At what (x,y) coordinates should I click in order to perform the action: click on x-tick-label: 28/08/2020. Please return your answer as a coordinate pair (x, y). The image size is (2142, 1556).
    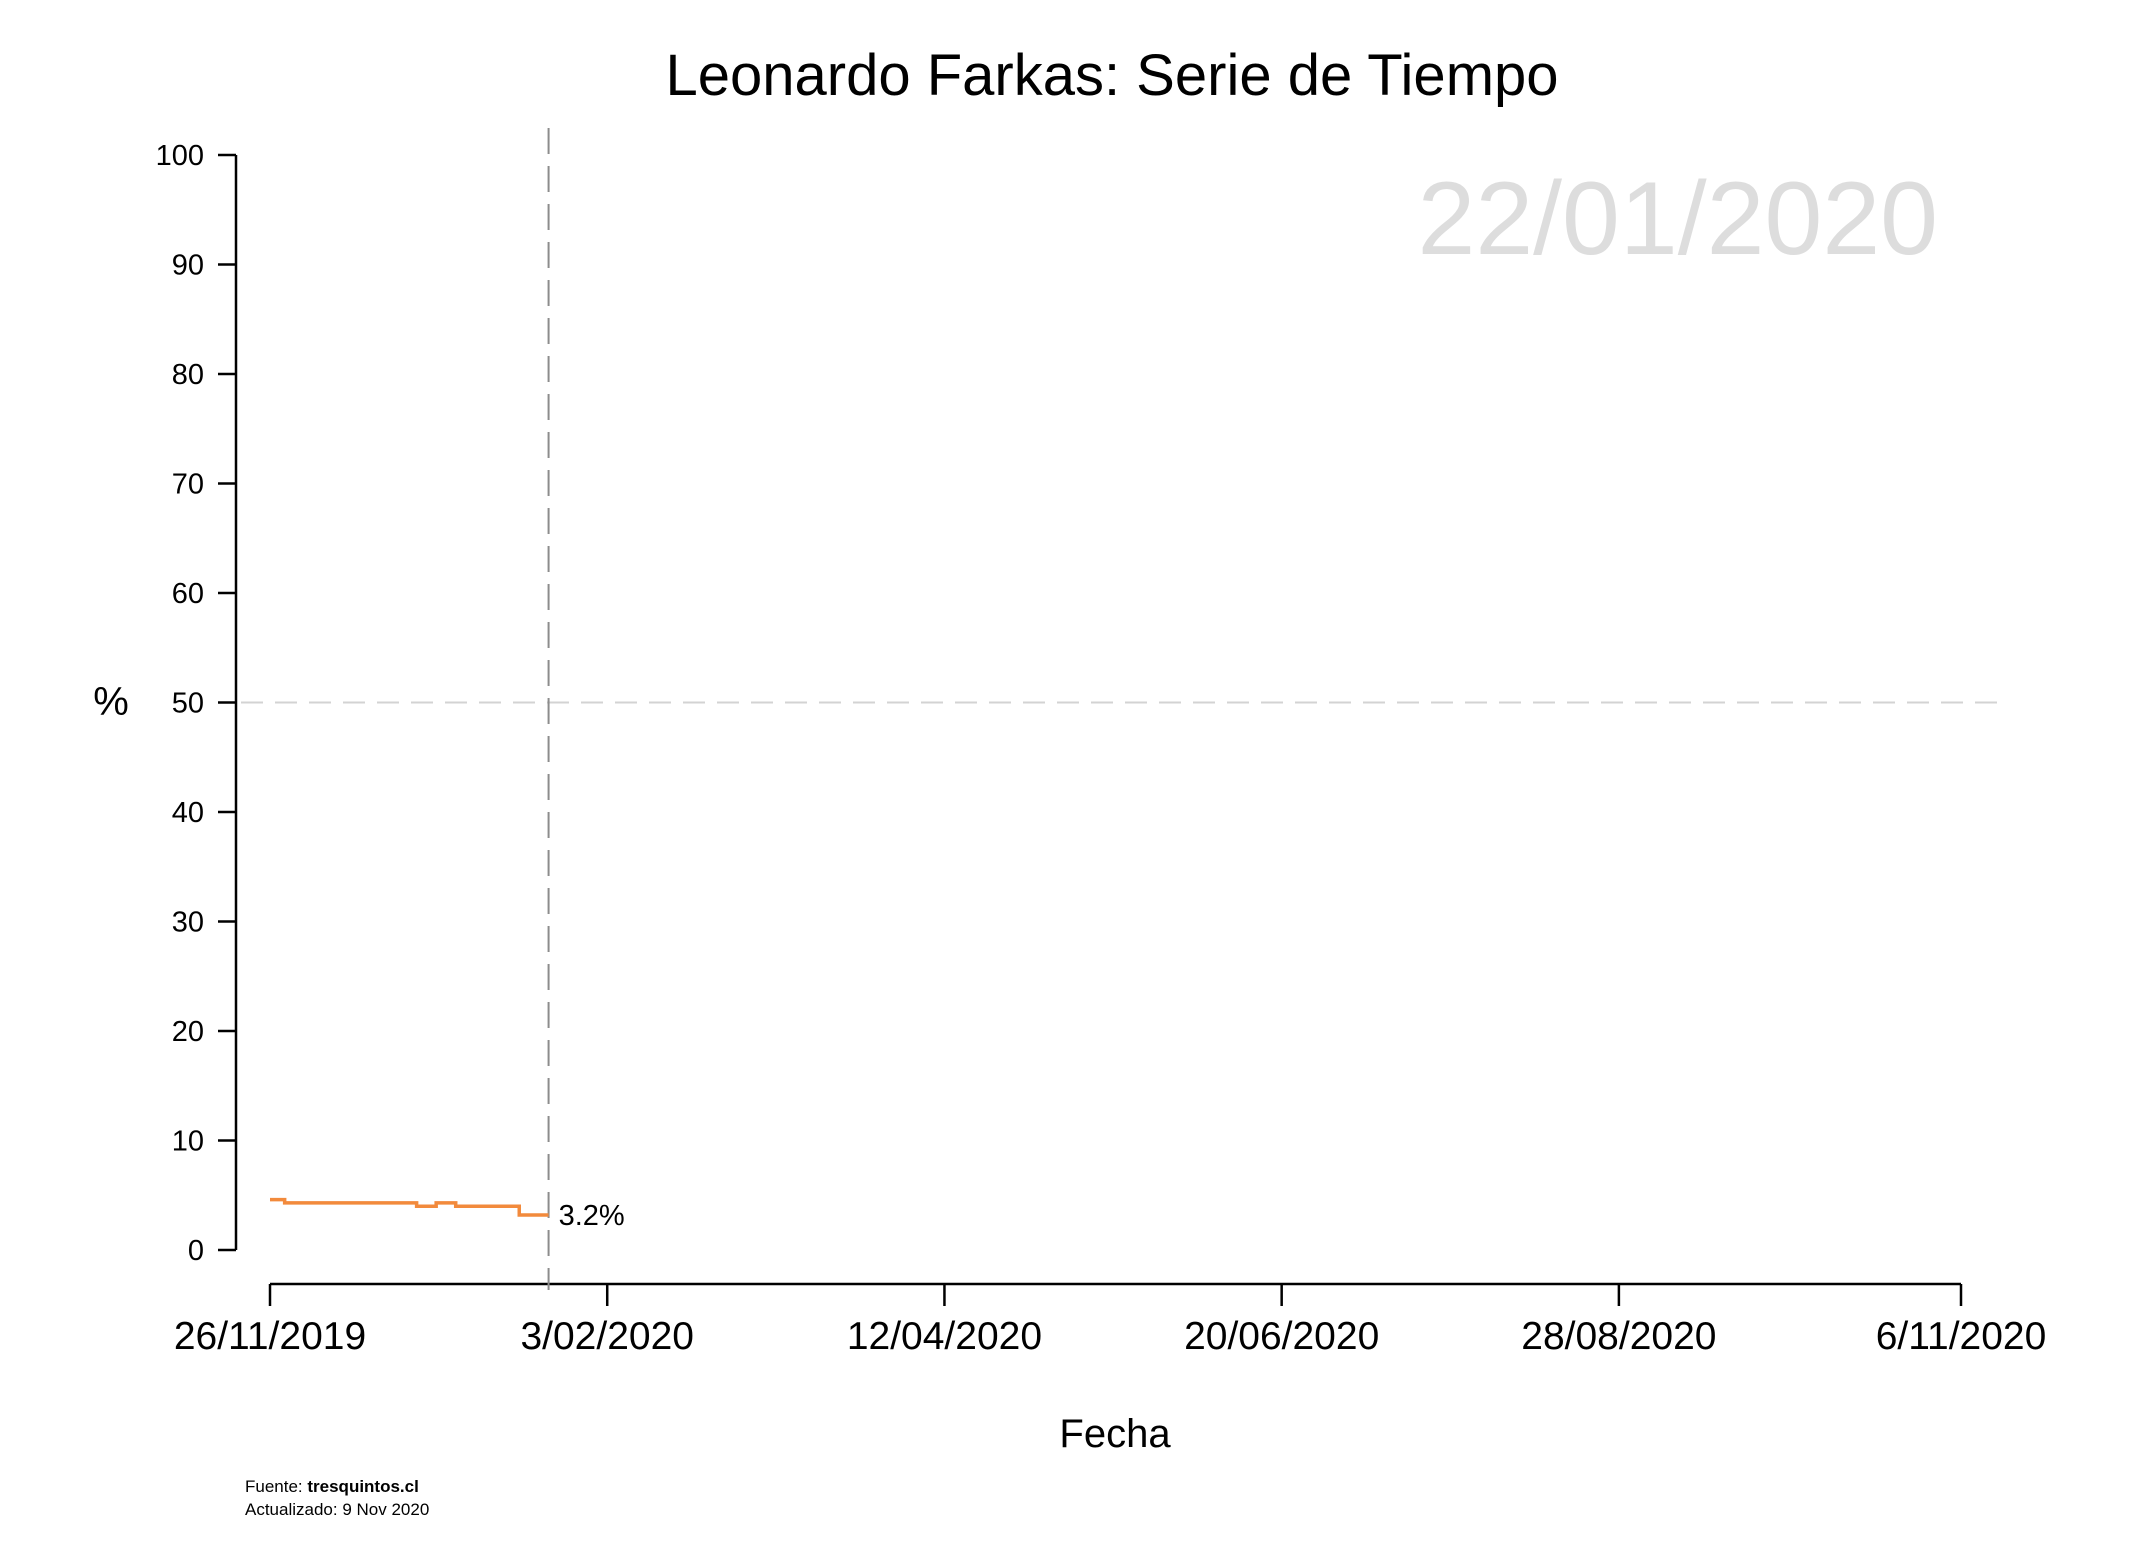
    Looking at the image, I should click on (1618, 1336).